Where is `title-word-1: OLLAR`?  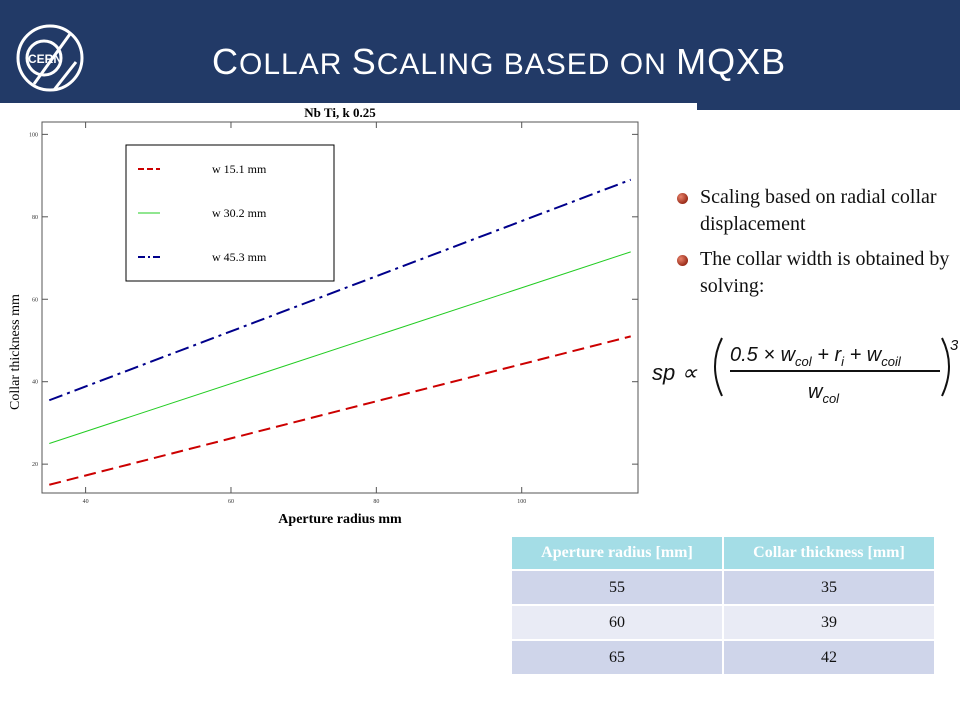
title-word-1: OLLAR is located at coordinates (295, 64).